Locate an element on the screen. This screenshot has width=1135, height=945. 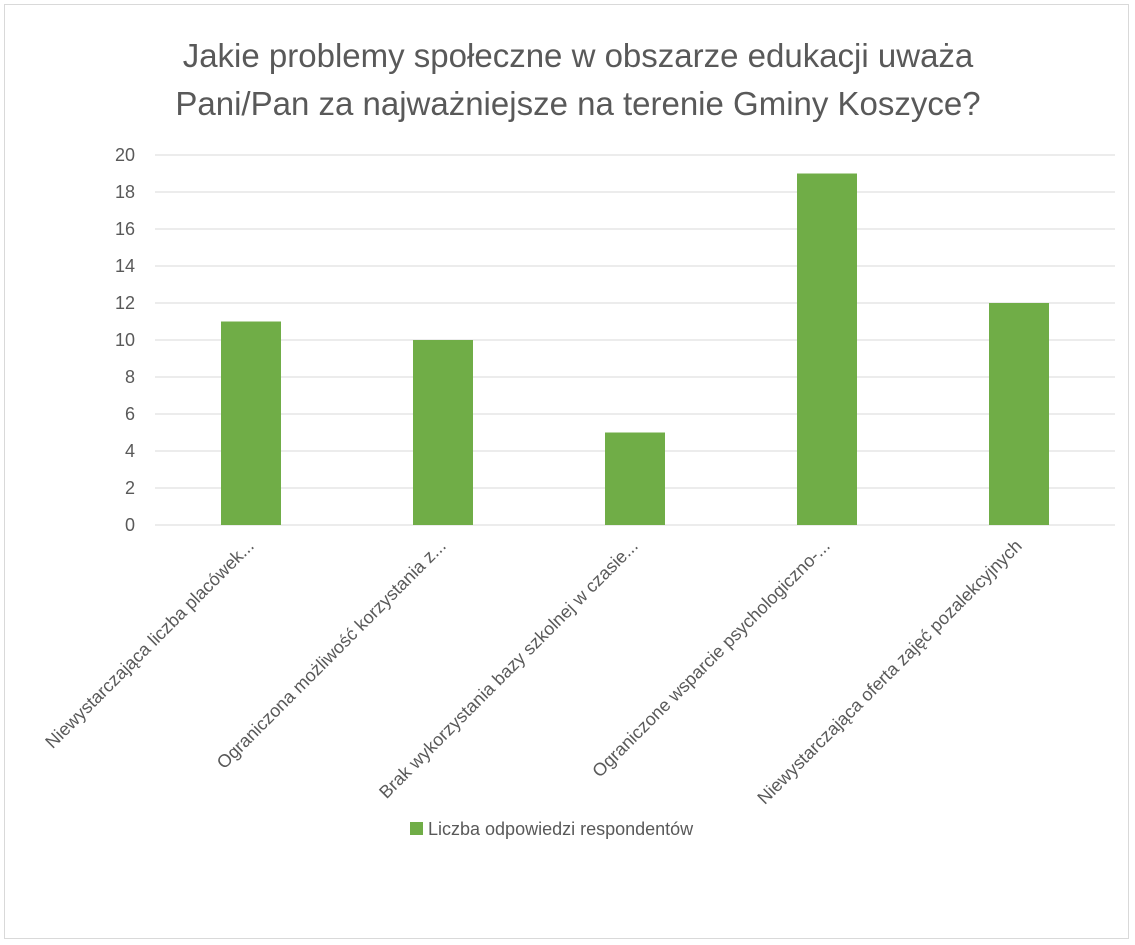
y-tick-label: 8 is located at coordinates (130, 377).